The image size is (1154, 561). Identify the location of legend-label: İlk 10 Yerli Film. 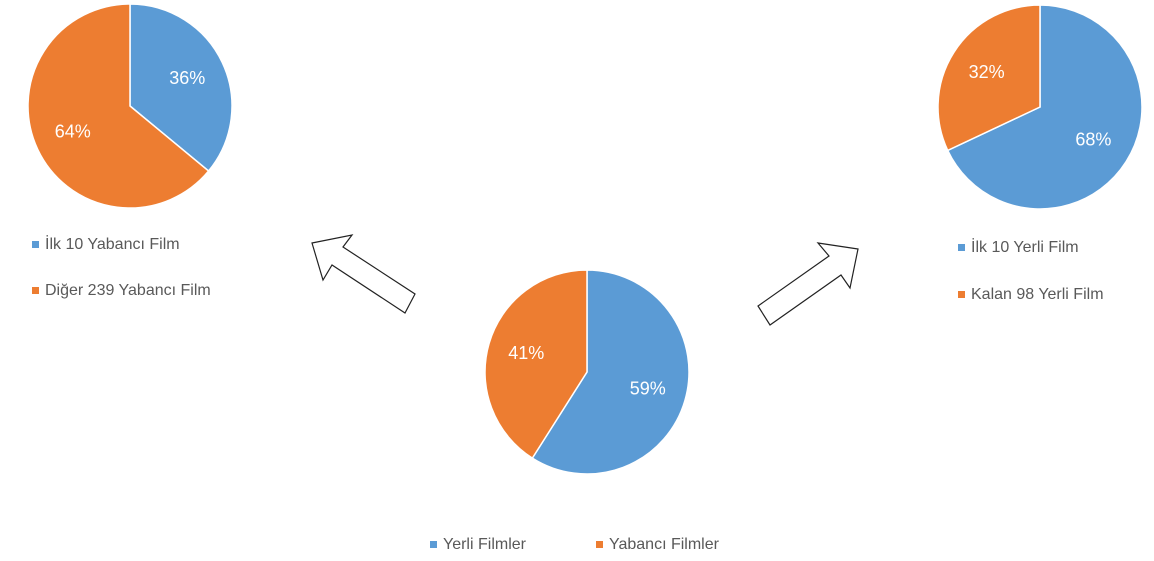
(1025, 246).